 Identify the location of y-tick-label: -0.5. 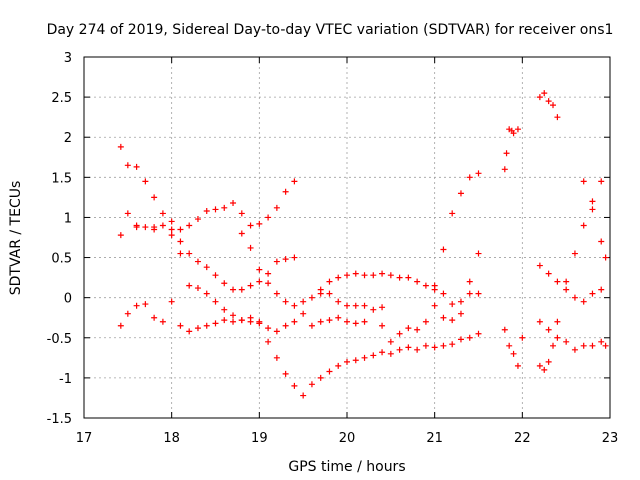
(59, 339).